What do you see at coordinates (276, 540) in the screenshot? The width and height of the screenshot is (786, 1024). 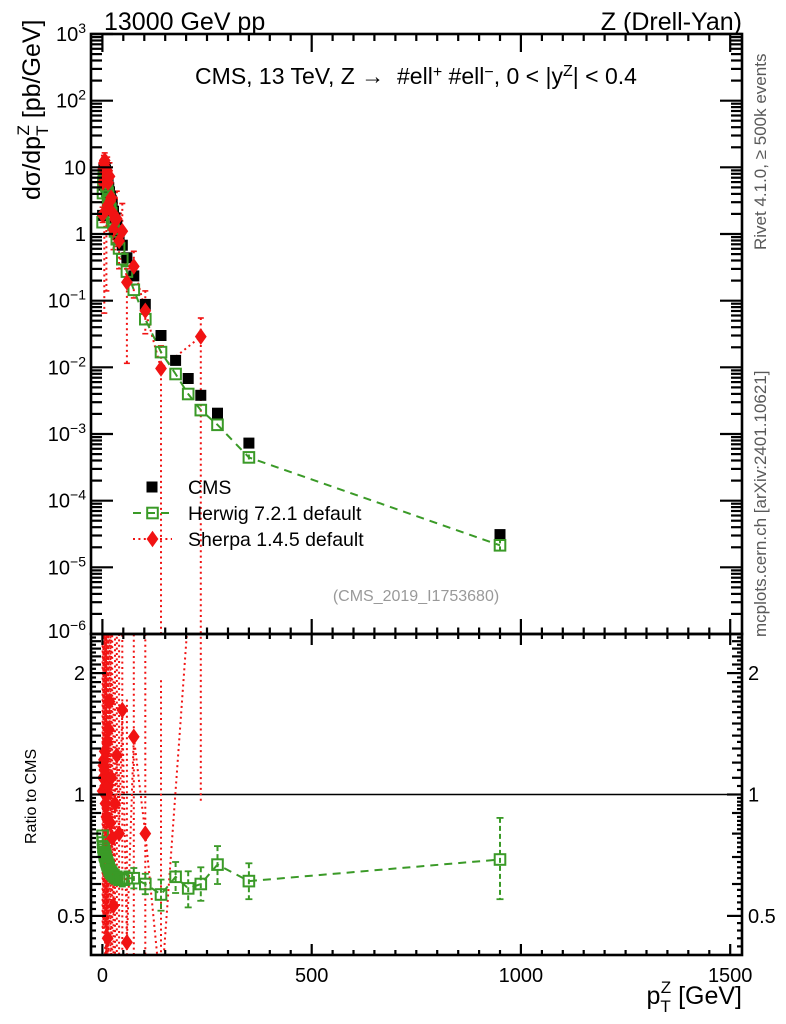 I see `svg-text: Sherpa 1.4.5 default` at bounding box center [276, 540].